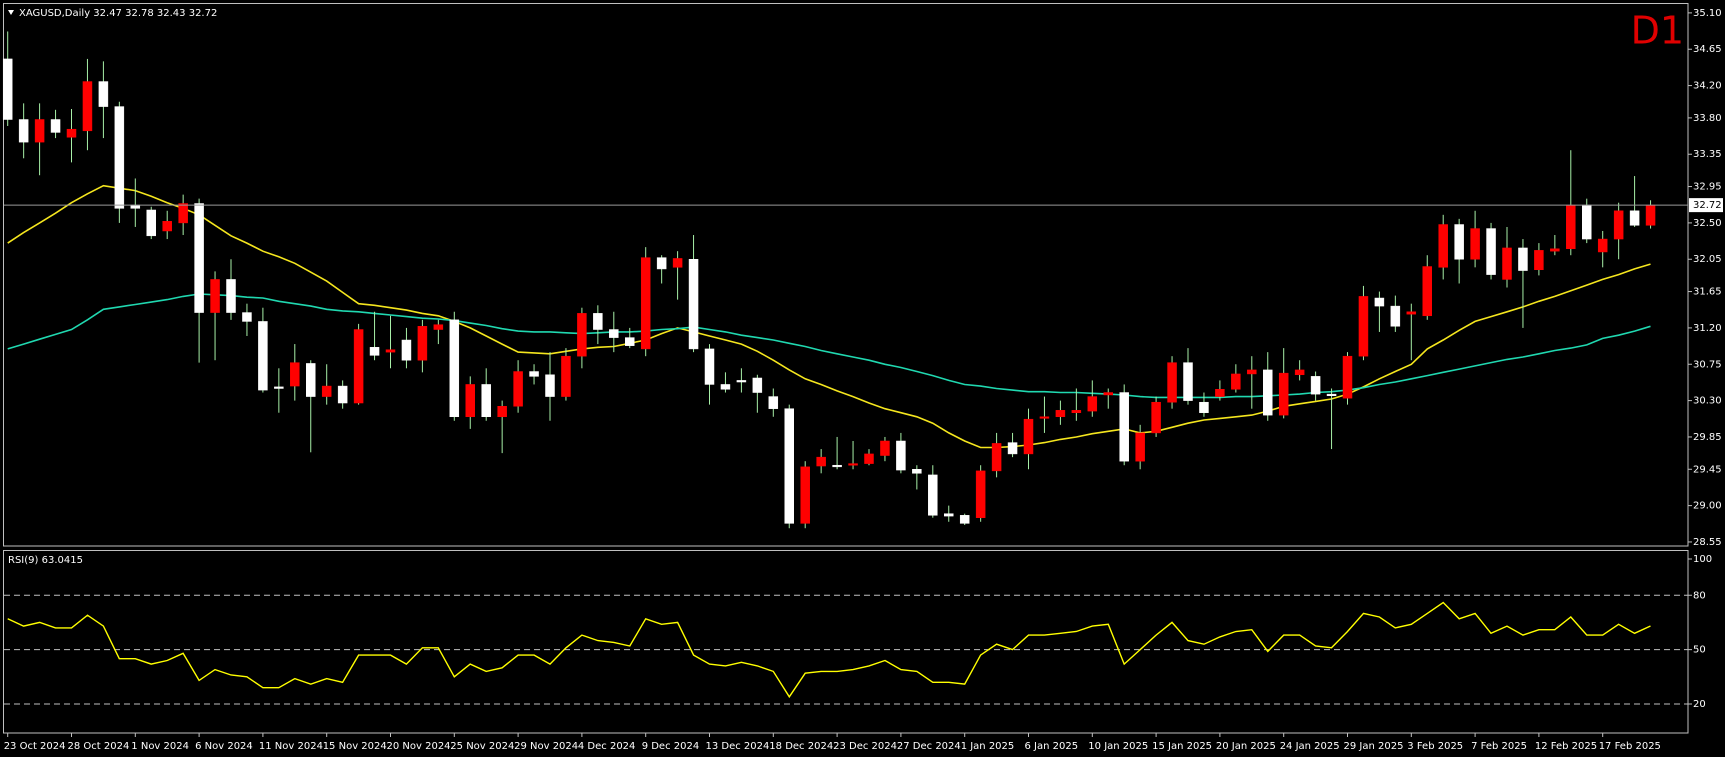  I want to click on y-tick-label: 35.10, so click(1707, 13).